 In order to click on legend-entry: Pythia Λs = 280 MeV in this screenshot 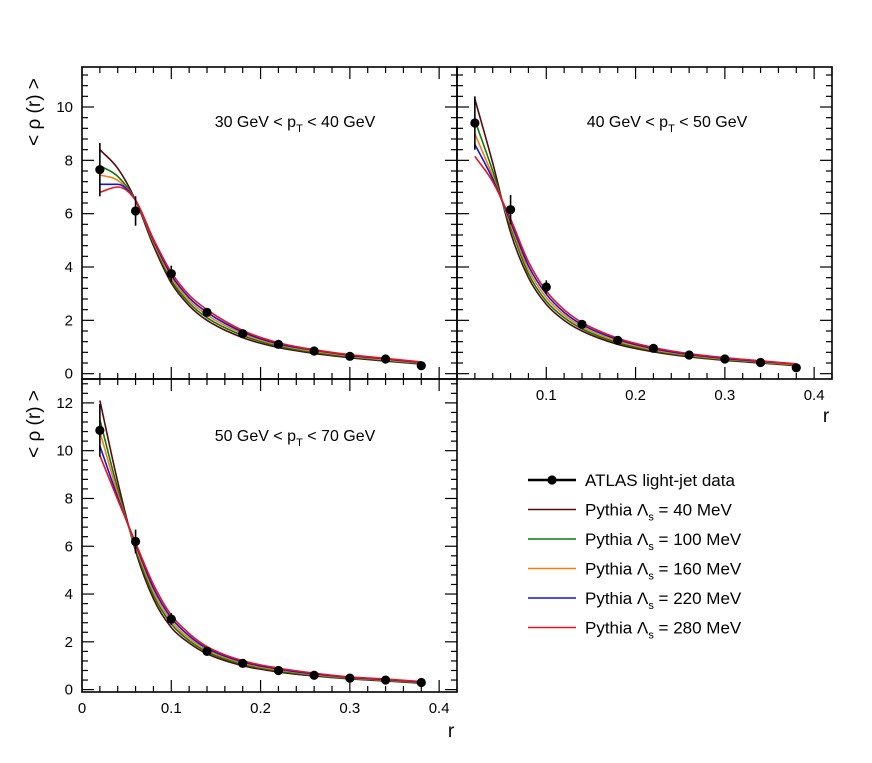, I will do `click(635, 630)`.